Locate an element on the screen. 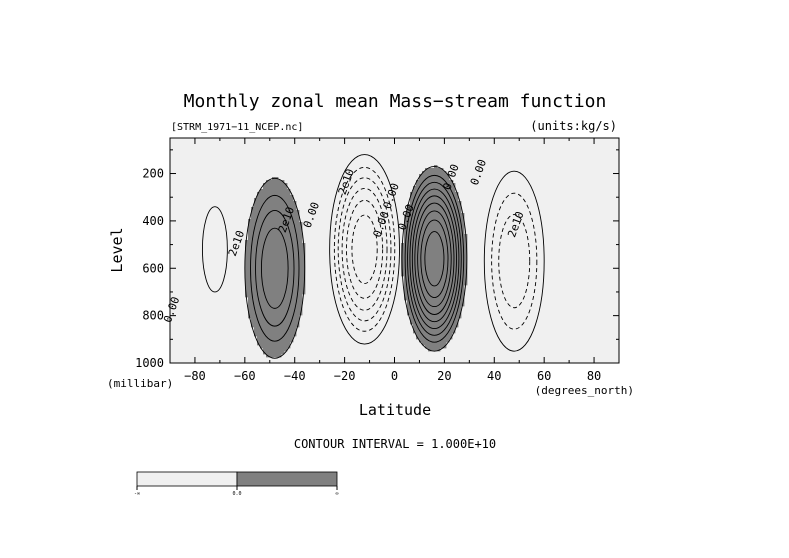 This screenshot has height=558, width=789. y-tick-label: 200 is located at coordinates (153, 174).